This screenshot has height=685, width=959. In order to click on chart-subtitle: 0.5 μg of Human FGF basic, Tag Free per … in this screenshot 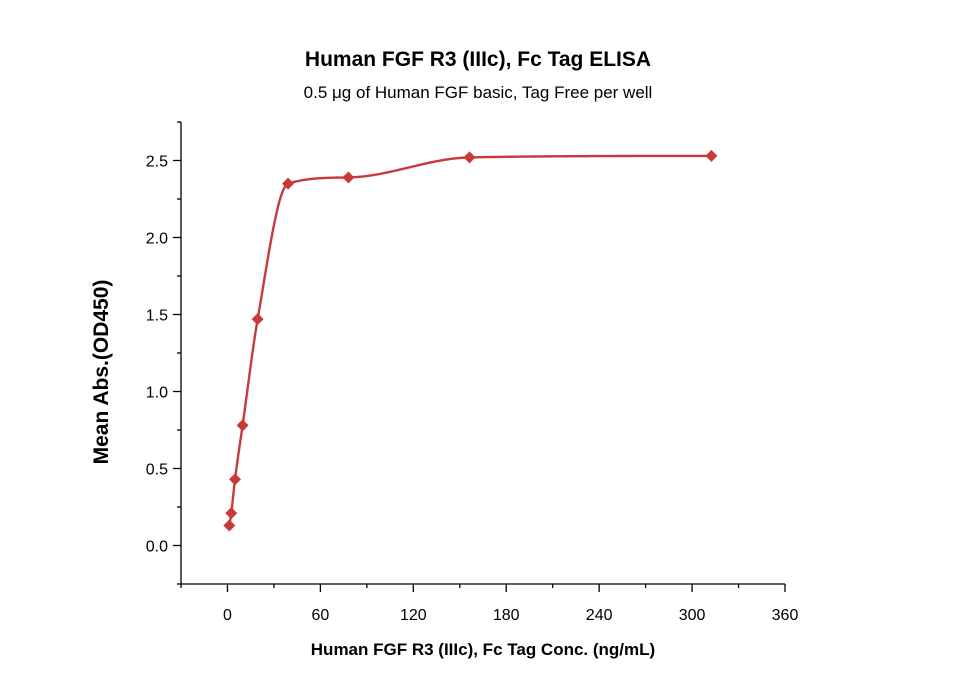, I will do `click(478, 92)`.